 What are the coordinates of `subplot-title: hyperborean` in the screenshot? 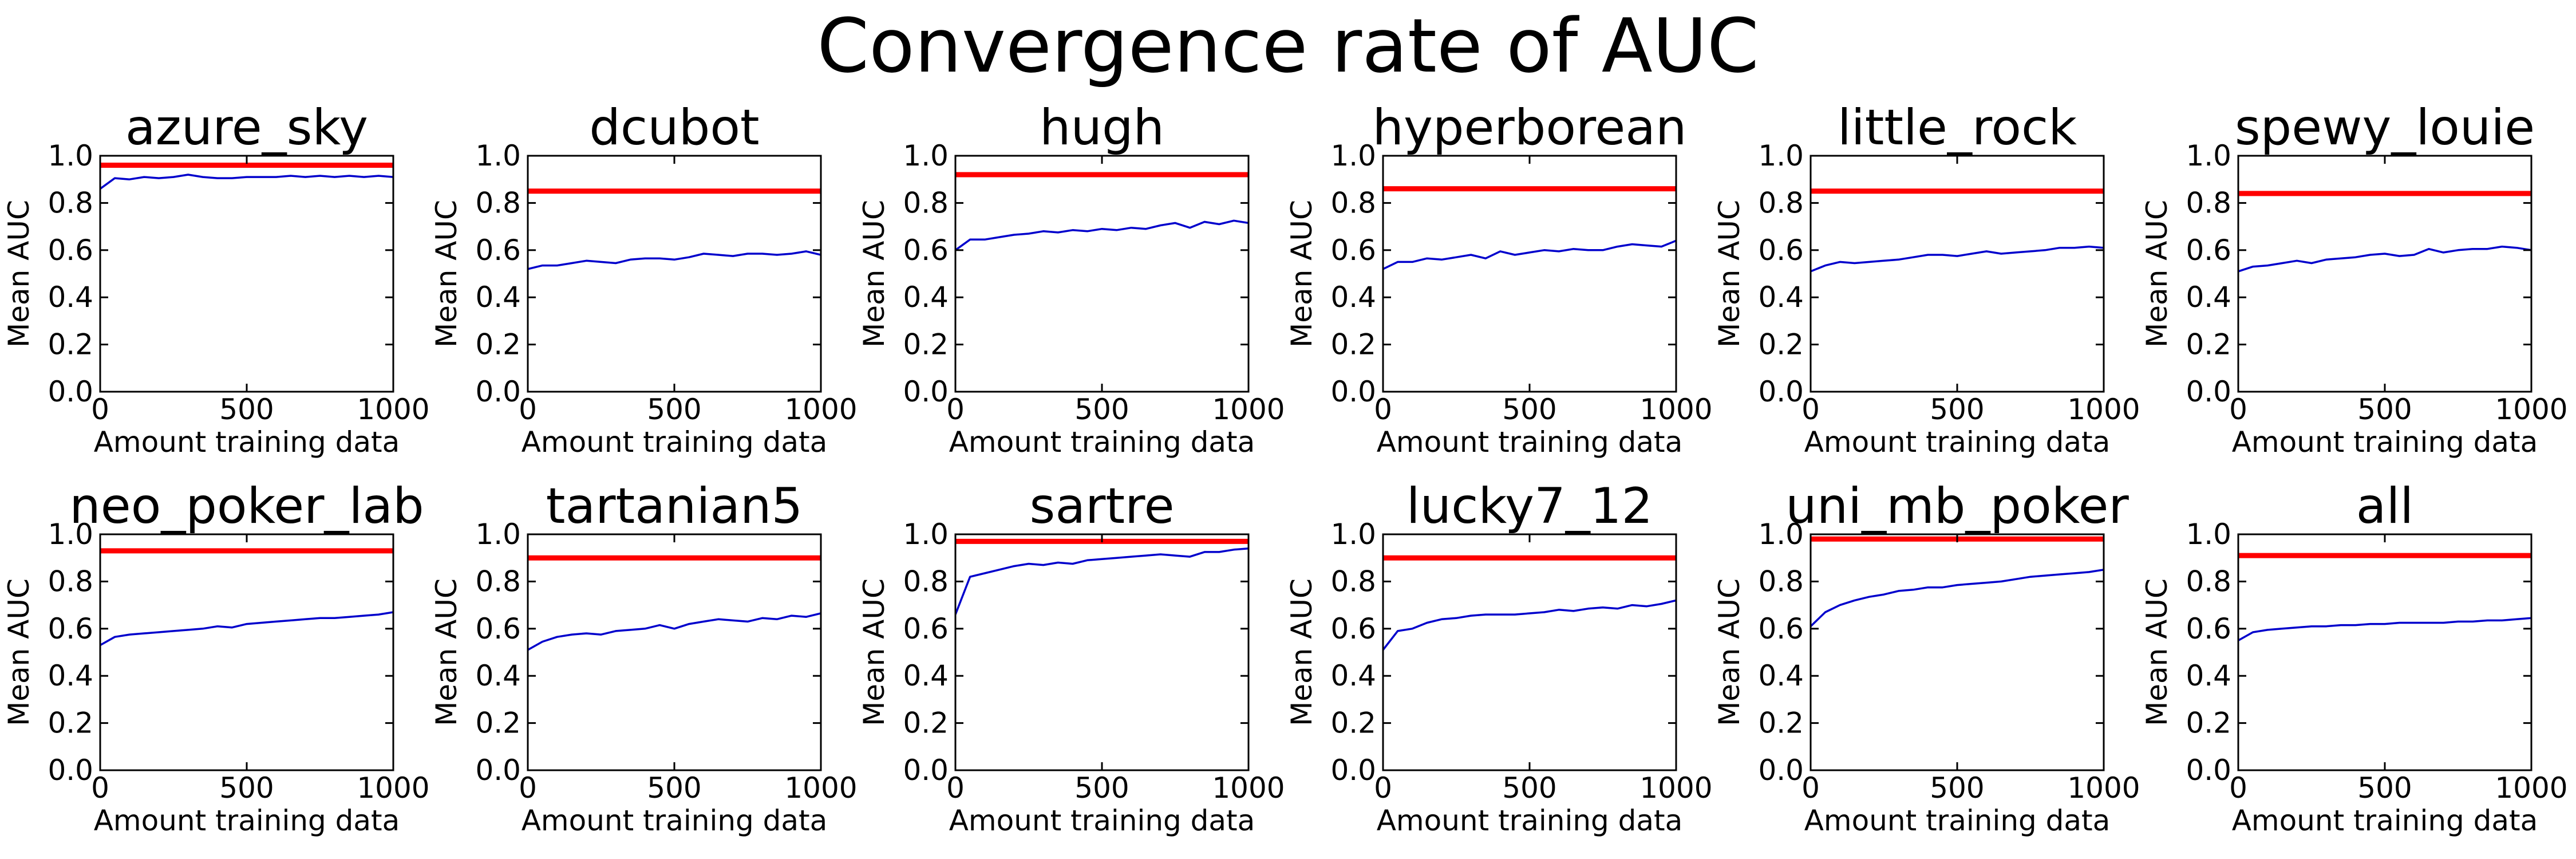 It's located at (1529, 127).